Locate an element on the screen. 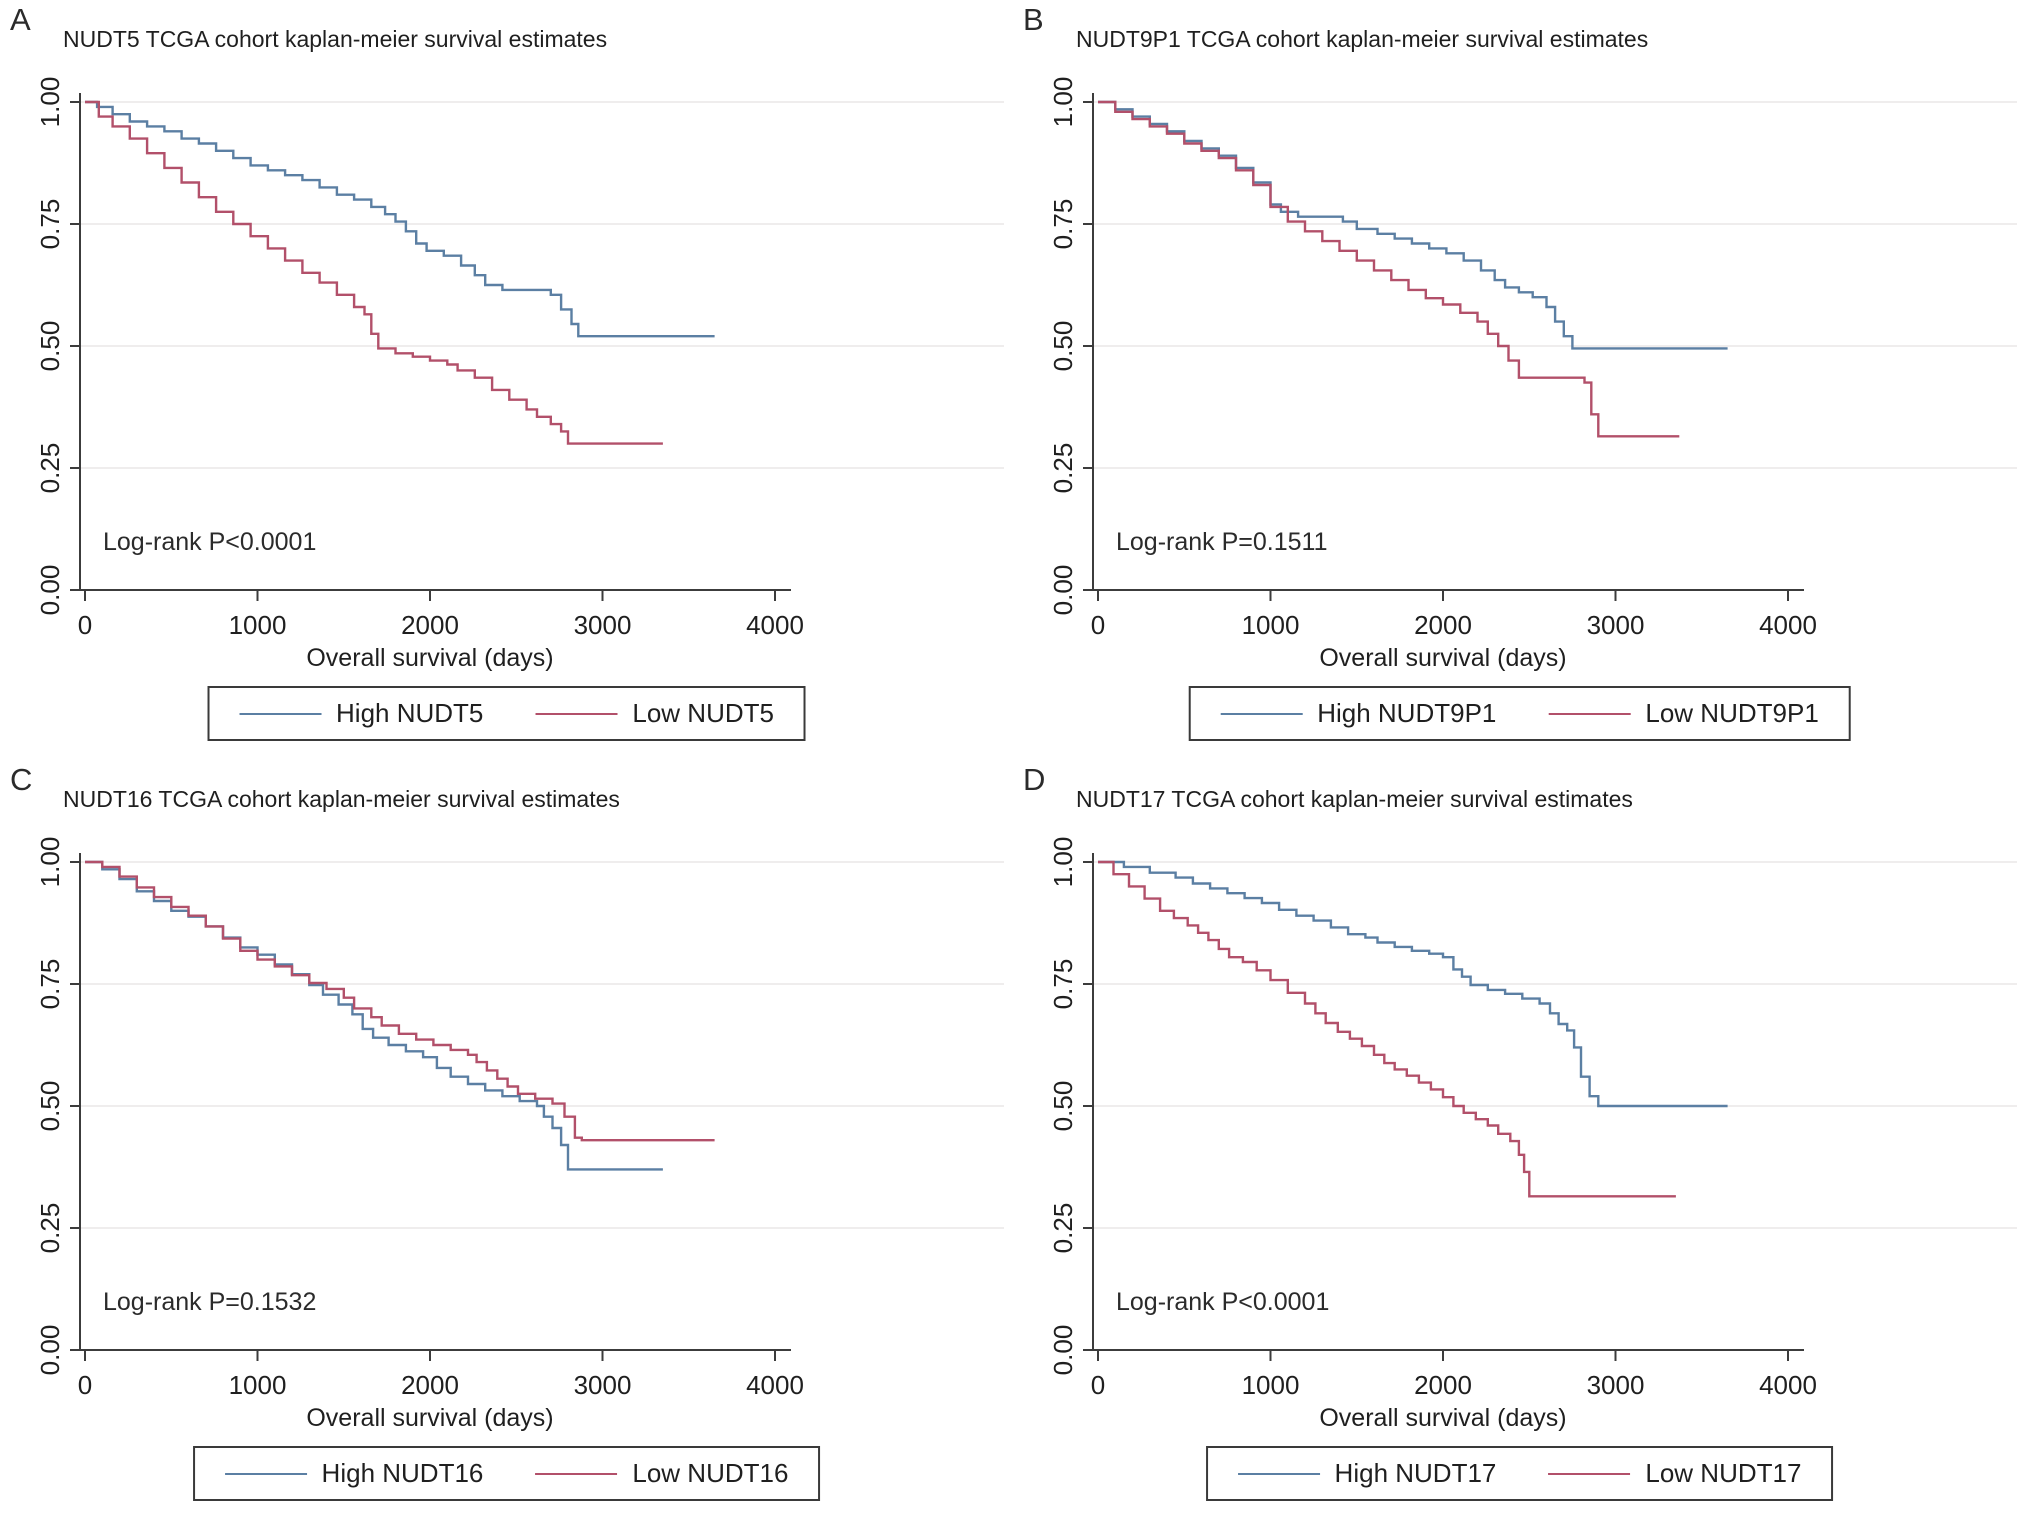  panel-letter-c: C is located at coordinates (21, 779).